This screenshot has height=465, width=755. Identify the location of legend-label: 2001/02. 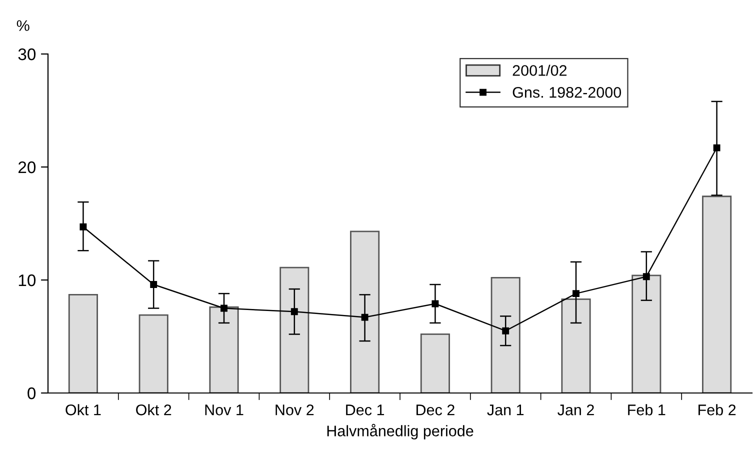
(539, 70).